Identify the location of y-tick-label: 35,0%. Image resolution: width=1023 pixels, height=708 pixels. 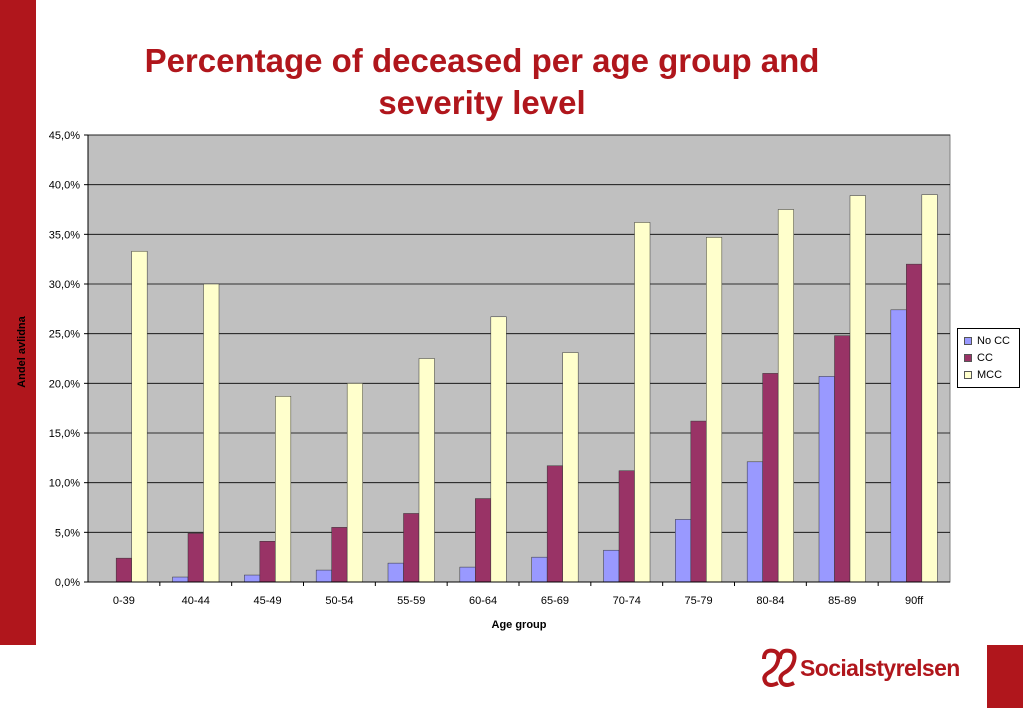
(64, 235).